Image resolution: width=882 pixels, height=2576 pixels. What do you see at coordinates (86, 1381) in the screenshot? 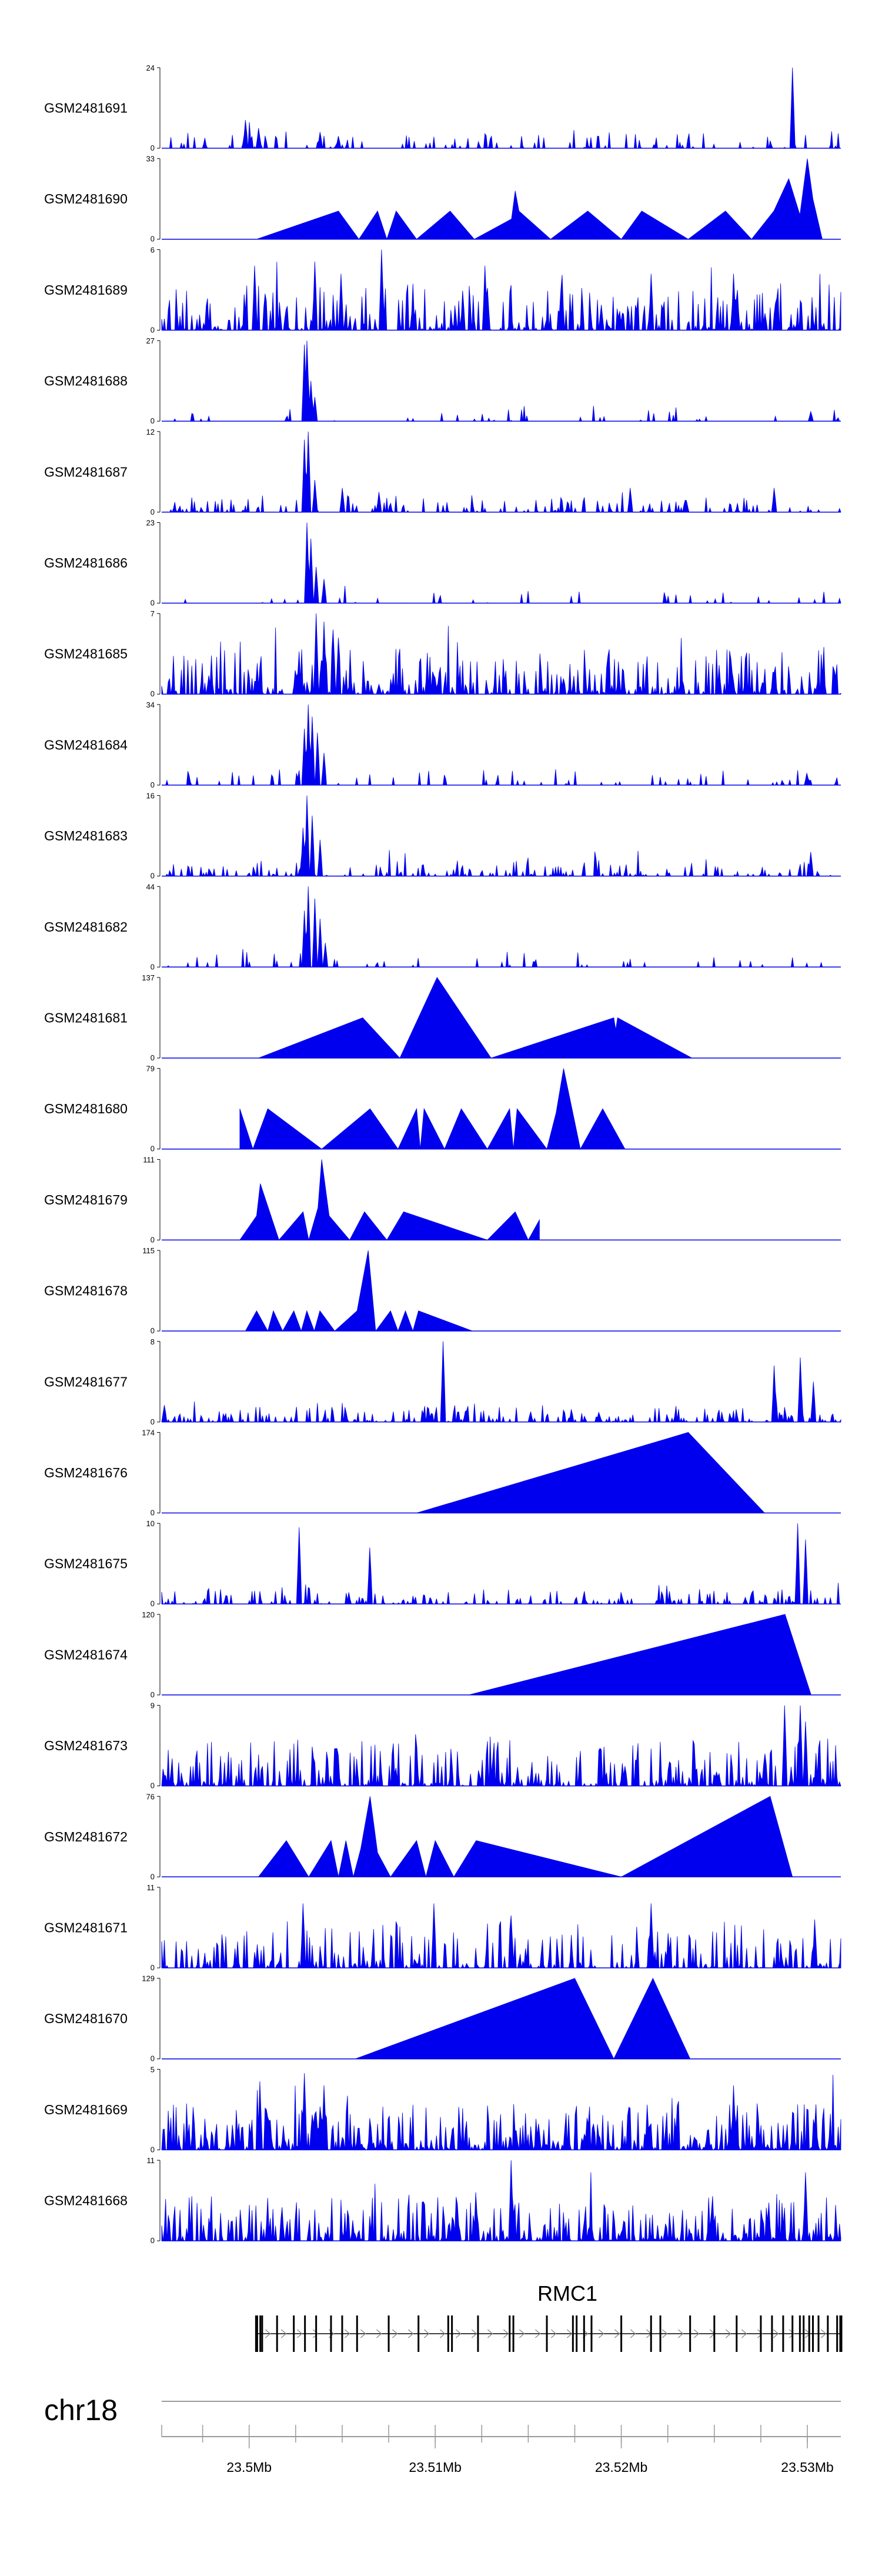
I see `track-label: GSM2481677` at bounding box center [86, 1381].